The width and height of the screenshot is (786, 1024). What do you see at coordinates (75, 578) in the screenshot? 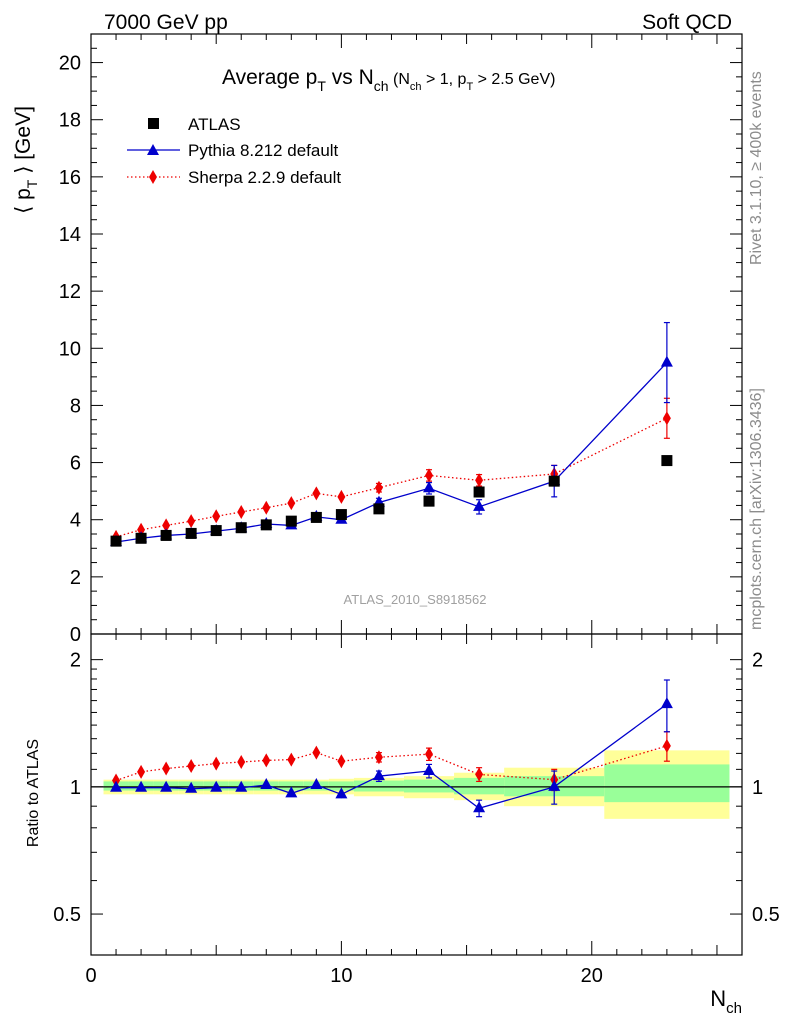
I see `main-y-tick-label: 2` at bounding box center [75, 578].